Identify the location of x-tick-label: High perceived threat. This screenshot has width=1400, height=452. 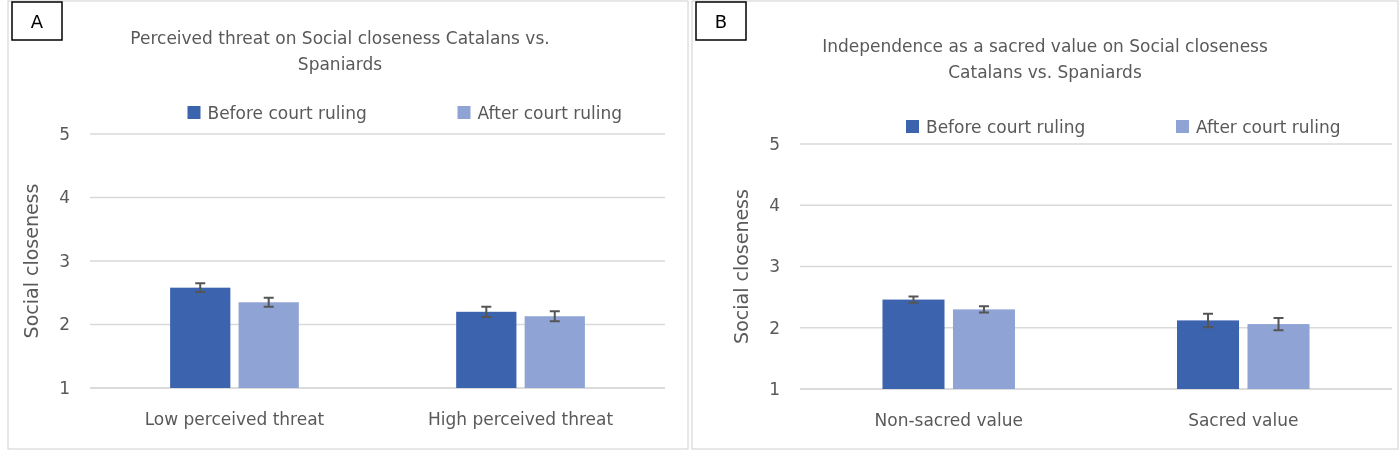
(520, 419).